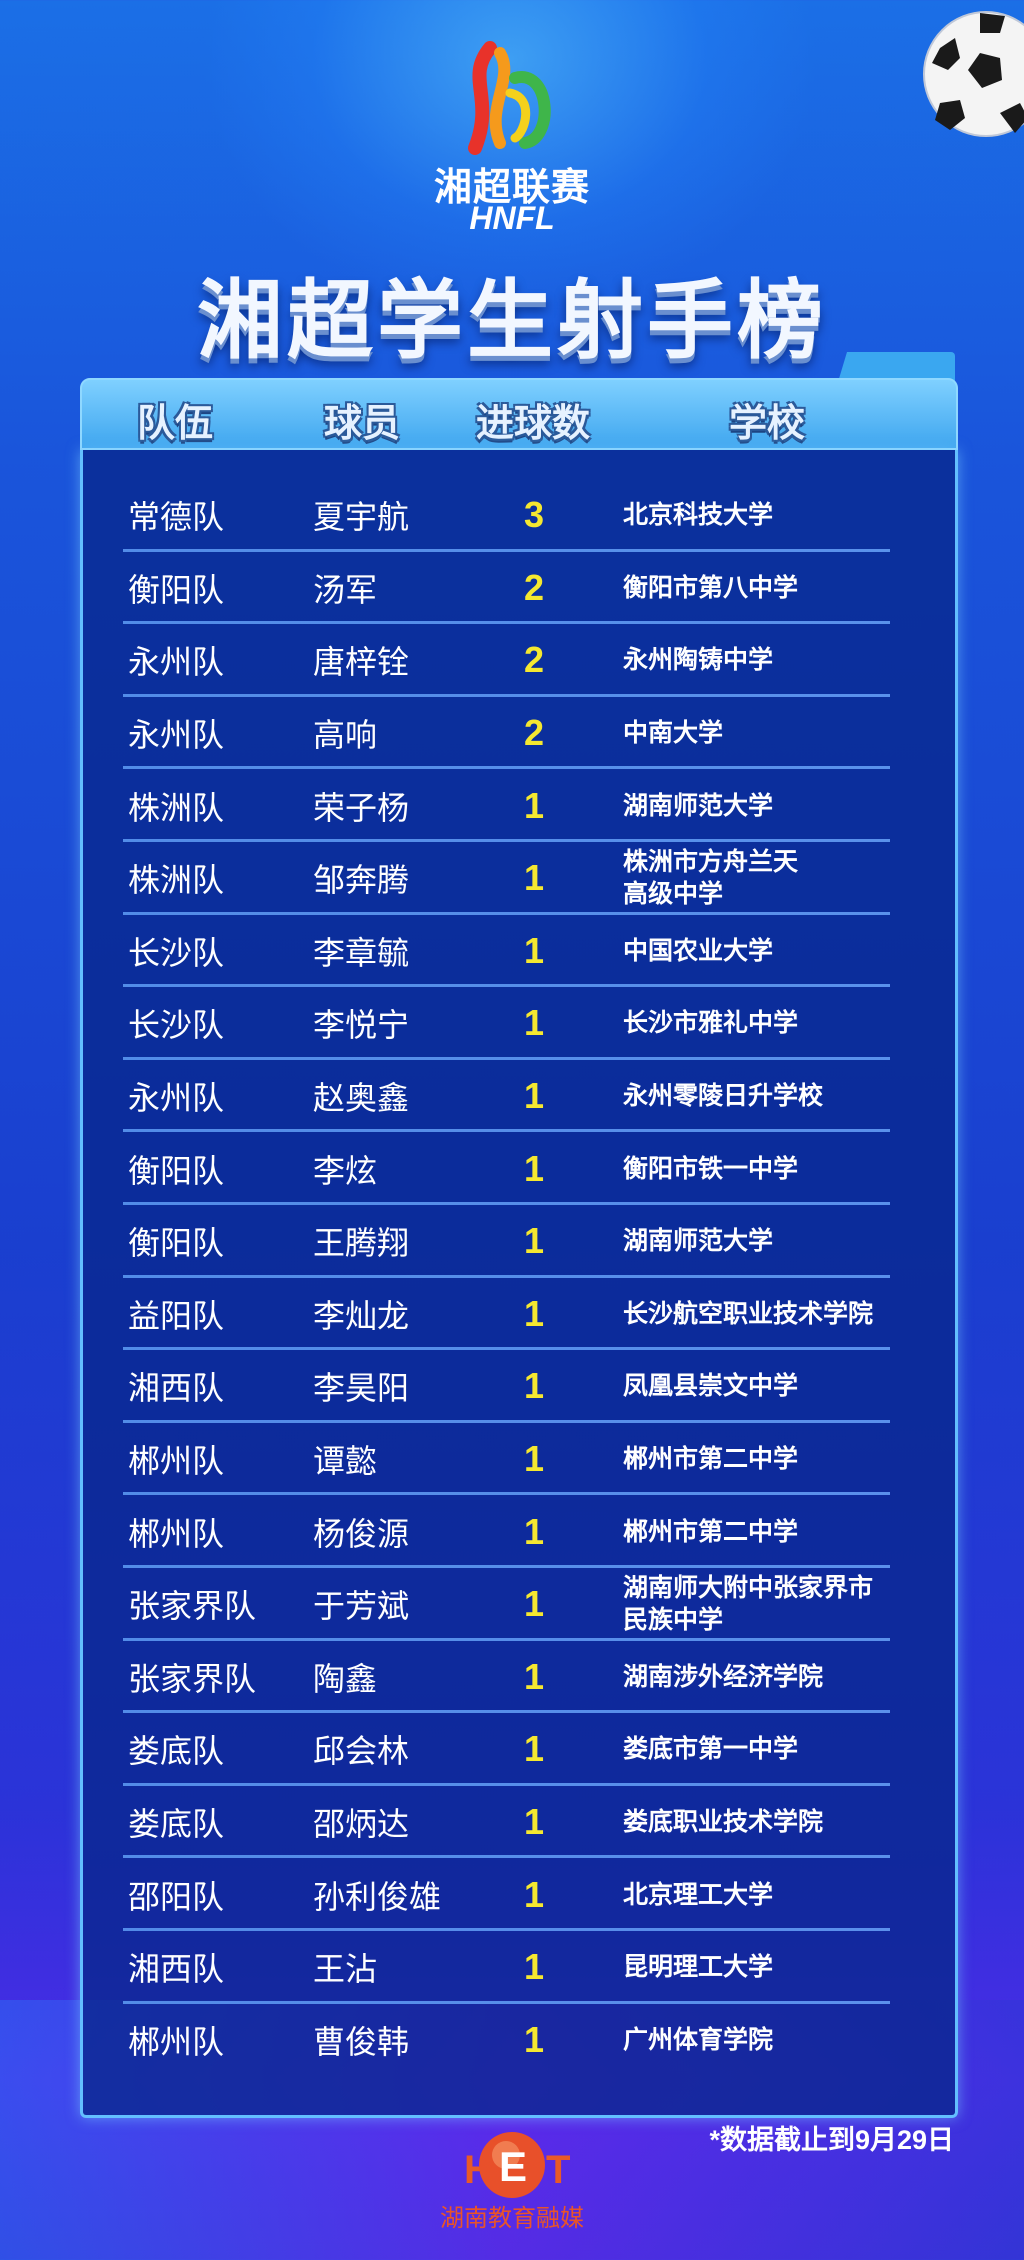  I want to click on team-cell: 娄底队, so click(176, 1824).